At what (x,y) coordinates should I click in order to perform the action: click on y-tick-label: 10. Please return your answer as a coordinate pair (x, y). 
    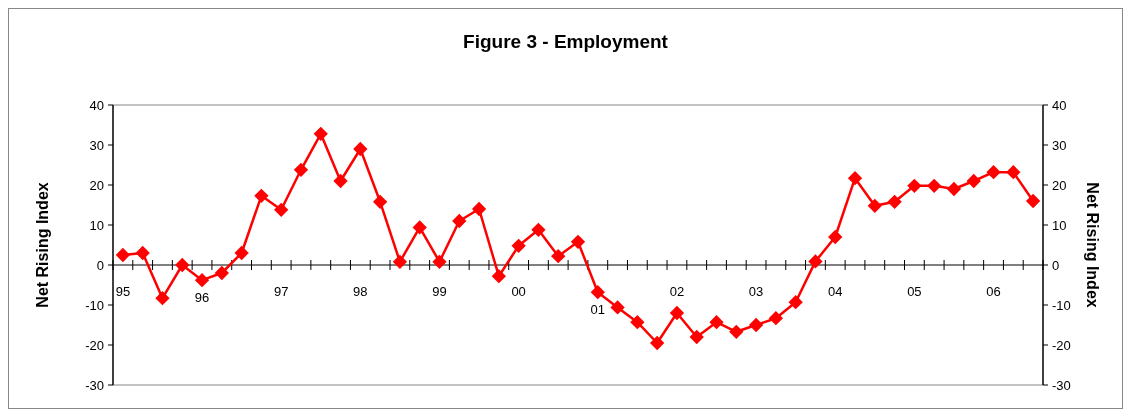
    Looking at the image, I should click on (96, 225).